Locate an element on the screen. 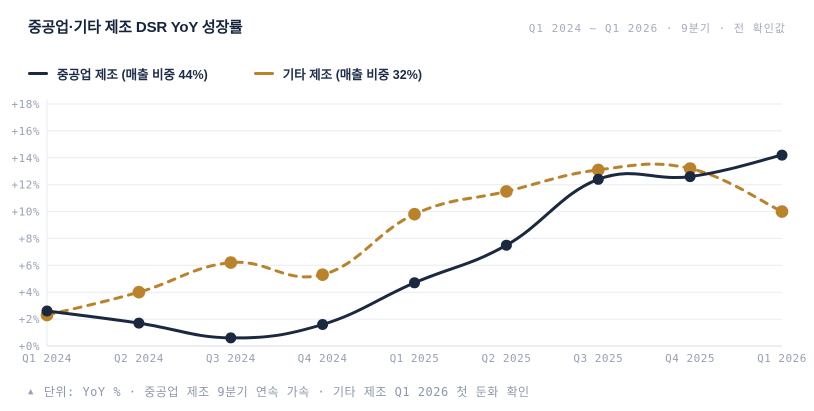 This screenshot has width=814, height=411. legend-label-other: 기타 제조 (매출 비중 32%) is located at coordinates (352, 75).